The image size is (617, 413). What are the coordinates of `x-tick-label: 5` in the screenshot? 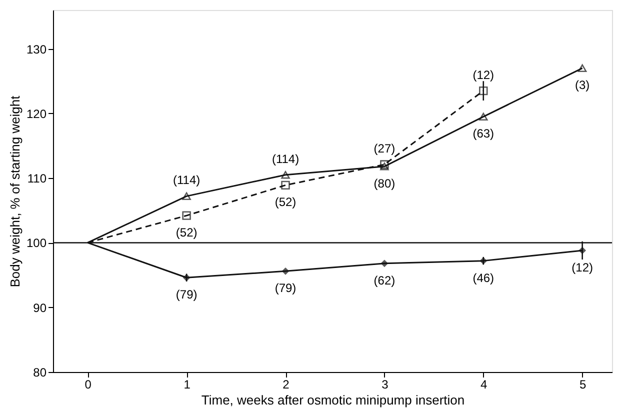 It's located at (582, 385).